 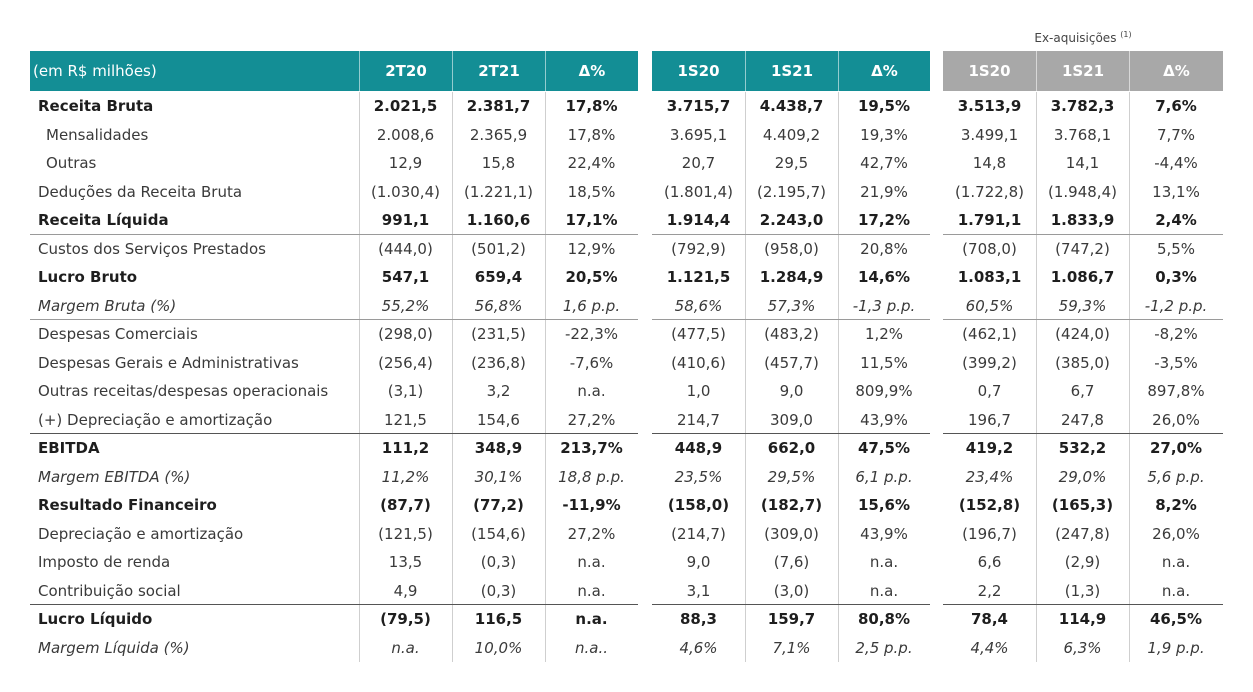 What do you see at coordinates (884, 562) in the screenshot?
I see `cell-delta-b: n.a.` at bounding box center [884, 562].